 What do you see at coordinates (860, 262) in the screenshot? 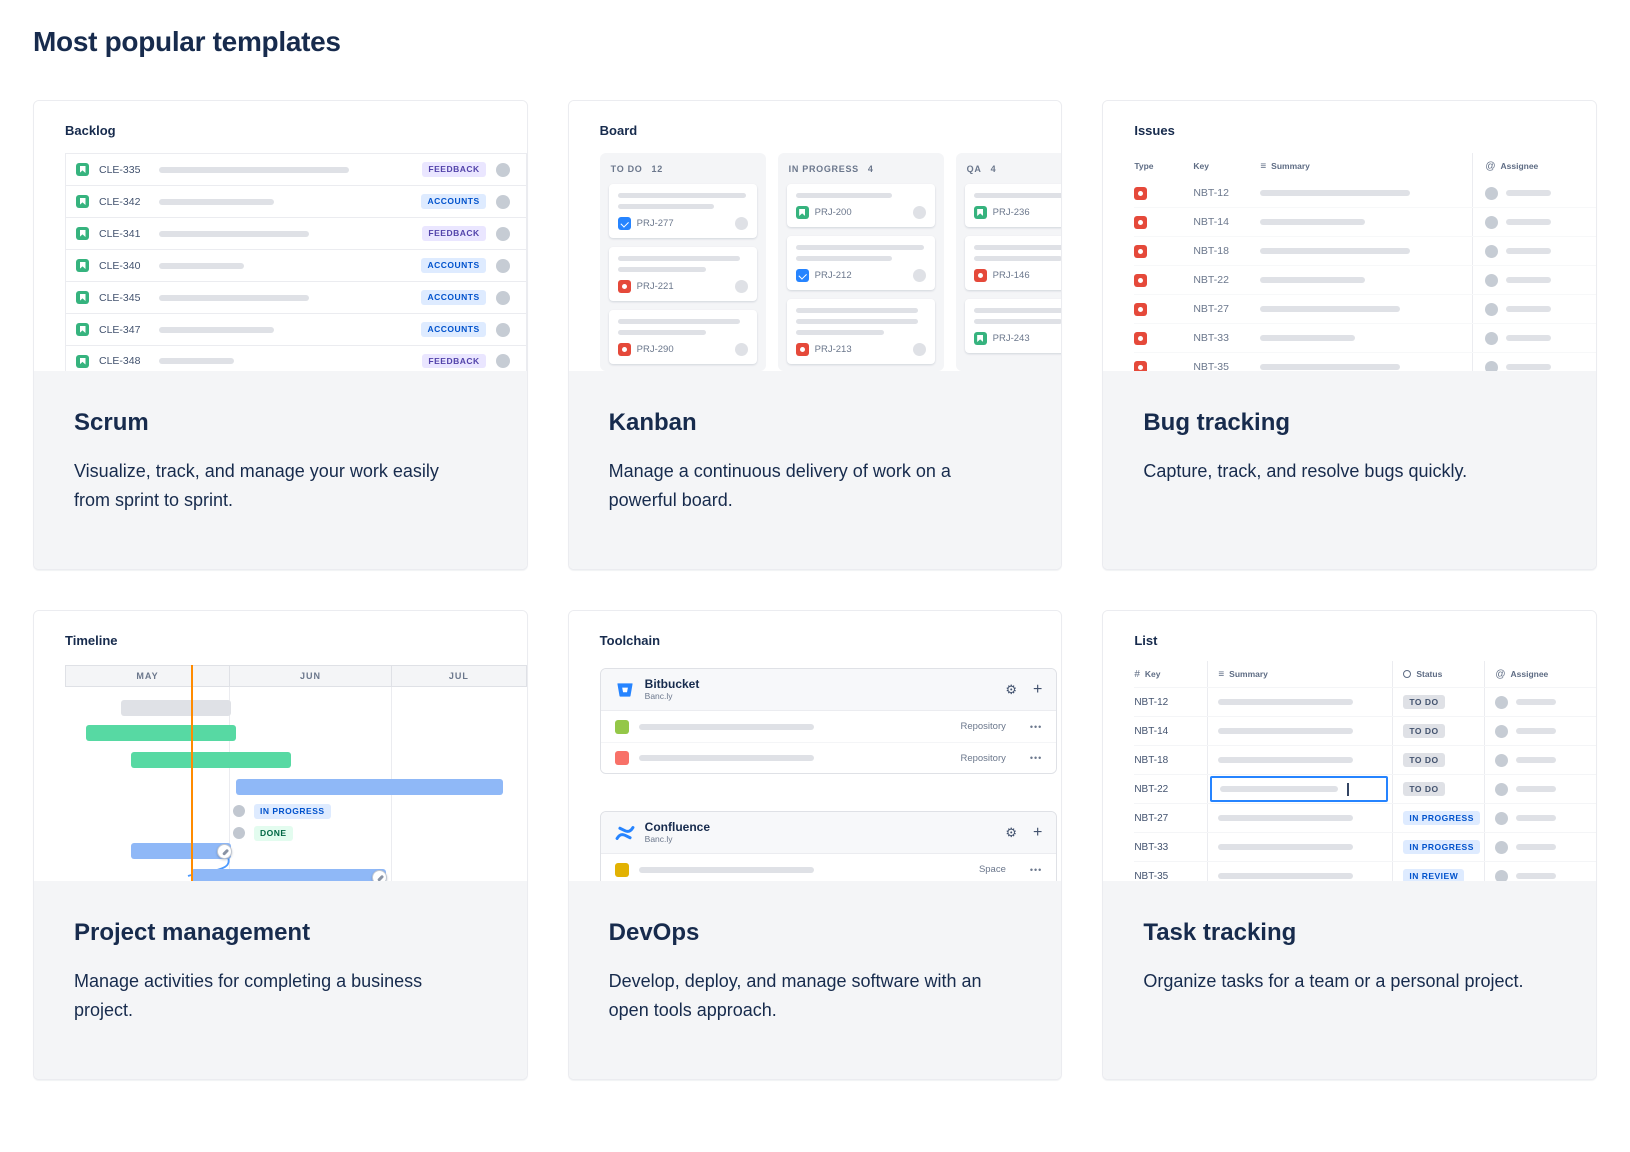
I see `board-column-in-progress: IN PROGRESS 4 PRJ-200` at bounding box center [860, 262].